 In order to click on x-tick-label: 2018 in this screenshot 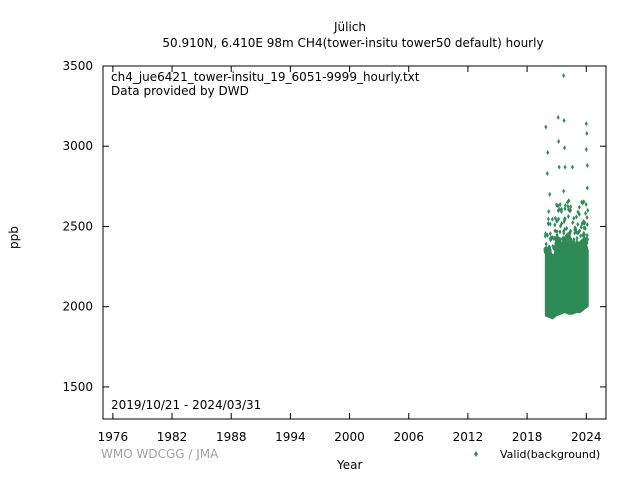, I will do `click(527, 437)`.